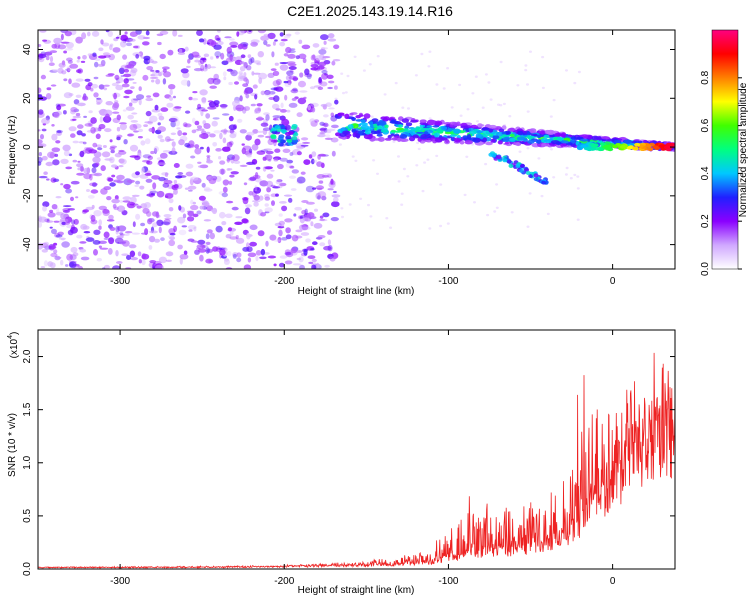  What do you see at coordinates (705, 125) in the screenshot?
I see `colorbar-tick-label: 0.6` at bounding box center [705, 125].